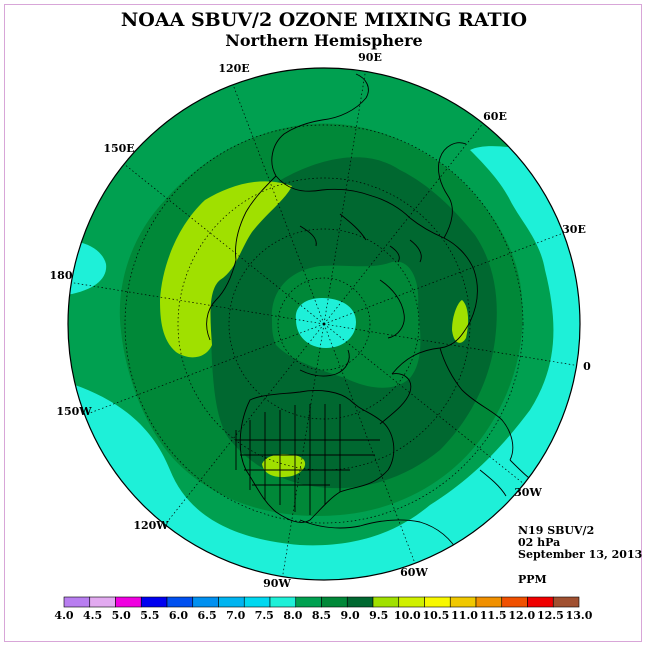  What do you see at coordinates (151, 525) in the screenshot?
I see `lon-label-120w: 120W` at bounding box center [151, 525].